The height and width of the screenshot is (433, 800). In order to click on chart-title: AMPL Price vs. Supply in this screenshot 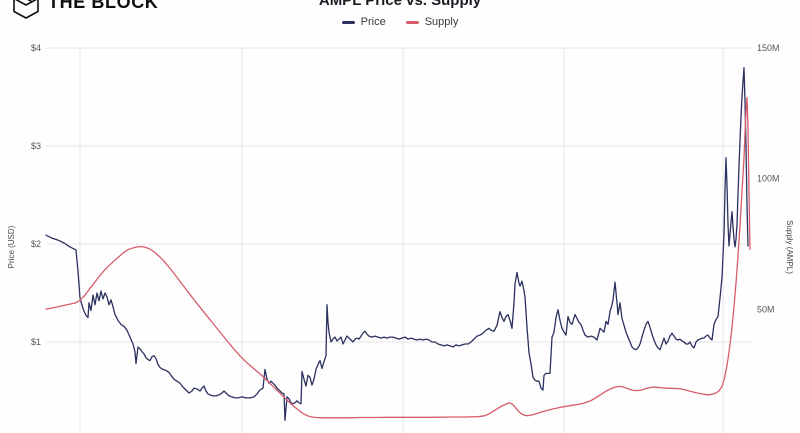, I will do `click(400, 4)`.